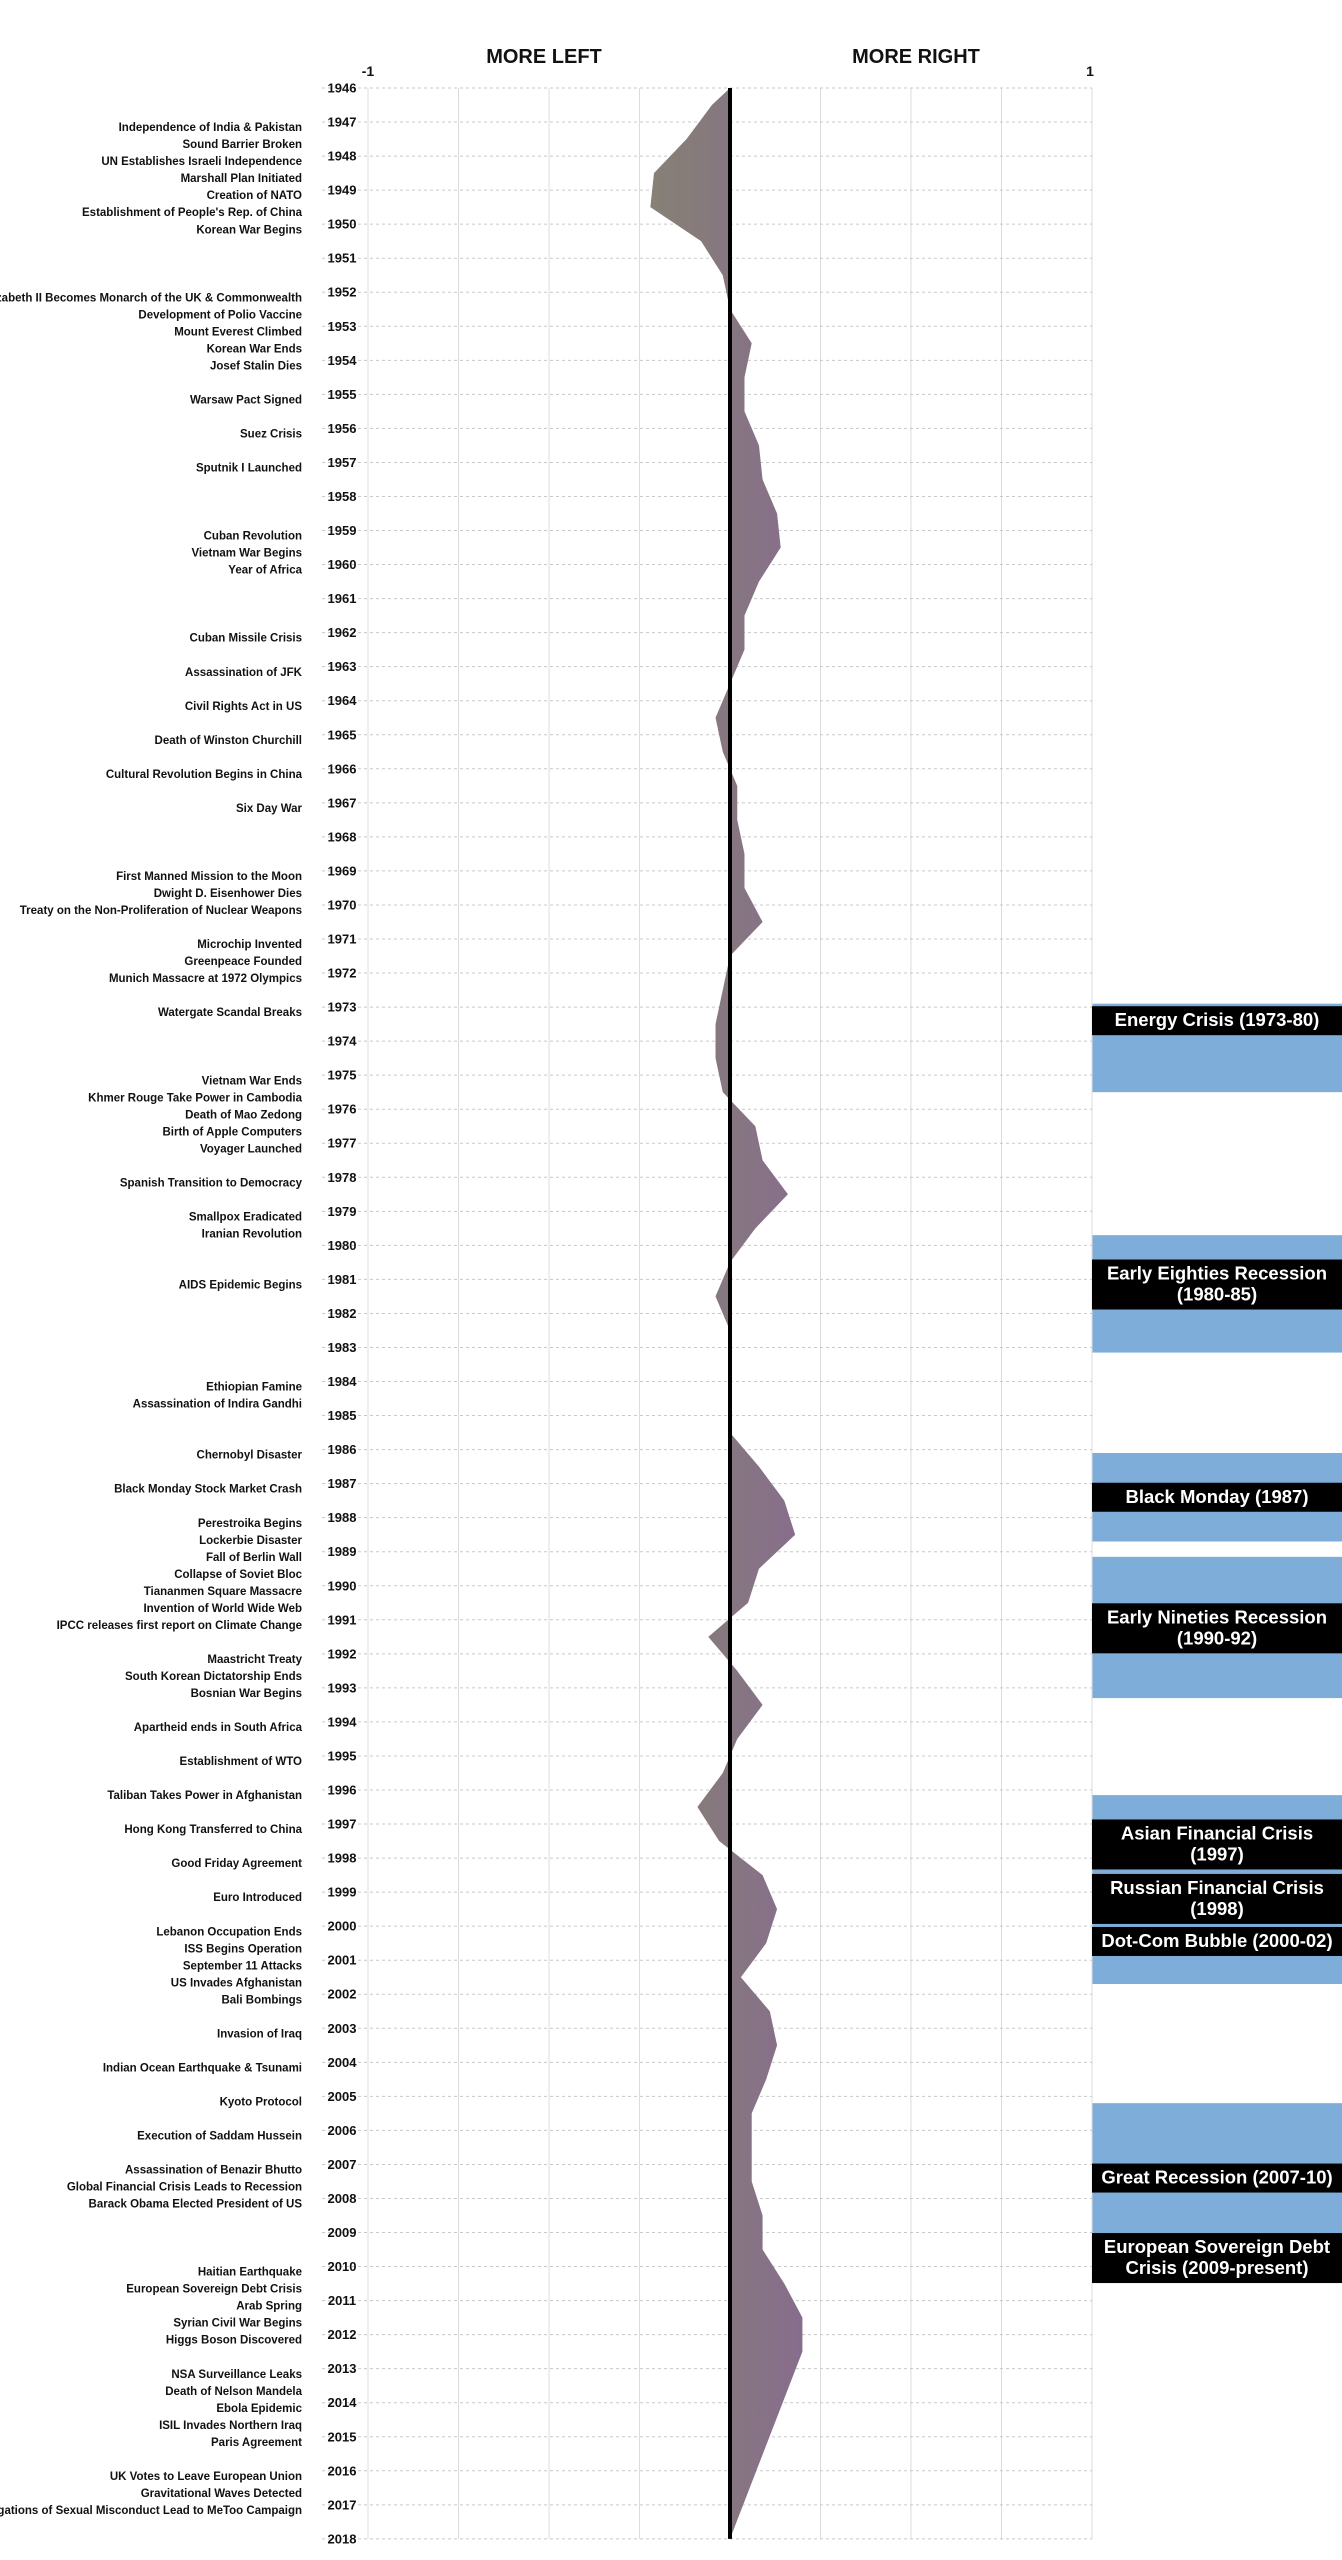  Describe the element at coordinates (245, 1217) in the screenshot. I see `event-label-37: Smallpox Eradicated` at that location.